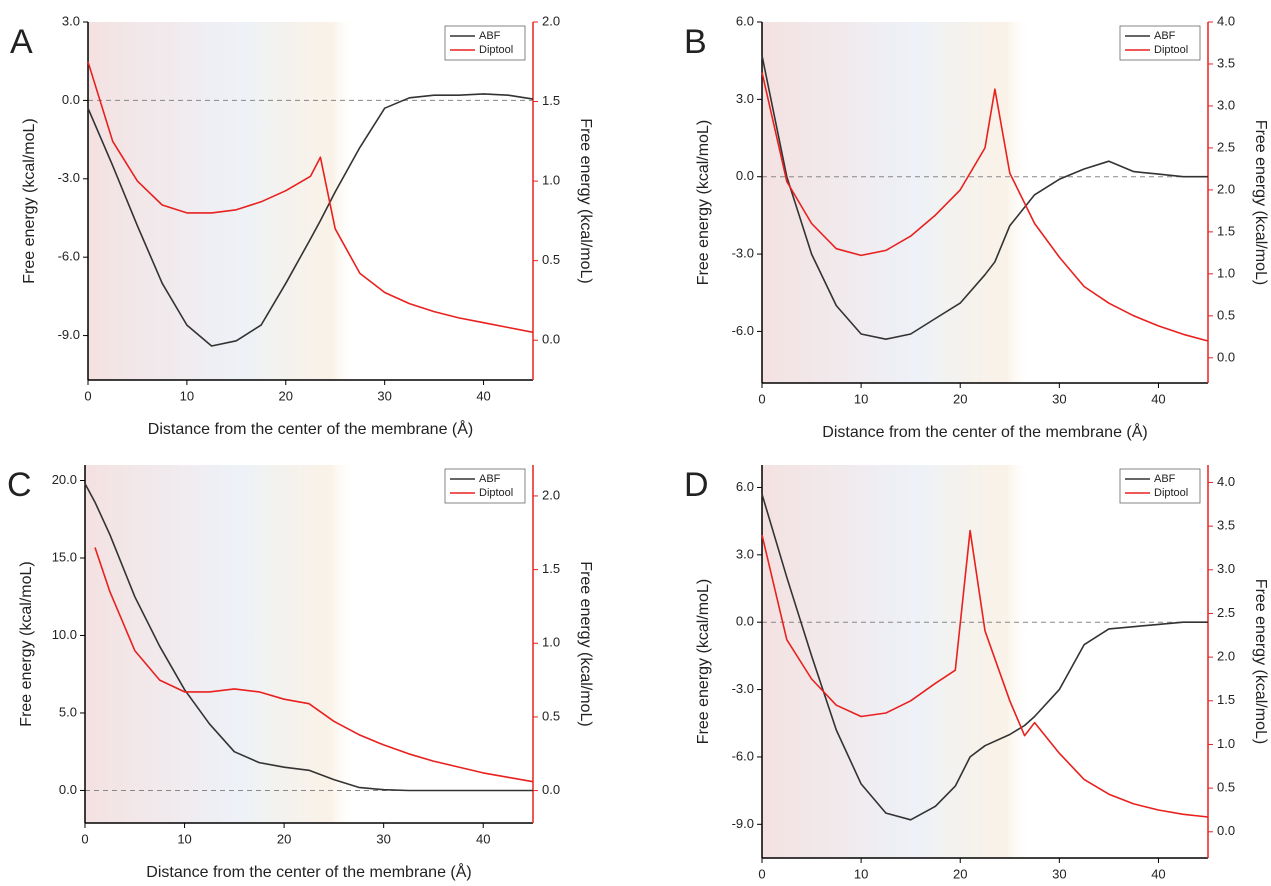 The width and height of the screenshot is (1271, 886). What do you see at coordinates (64, 556) in the screenshot?
I see `y-tick-label: 15.0` at bounding box center [64, 556].